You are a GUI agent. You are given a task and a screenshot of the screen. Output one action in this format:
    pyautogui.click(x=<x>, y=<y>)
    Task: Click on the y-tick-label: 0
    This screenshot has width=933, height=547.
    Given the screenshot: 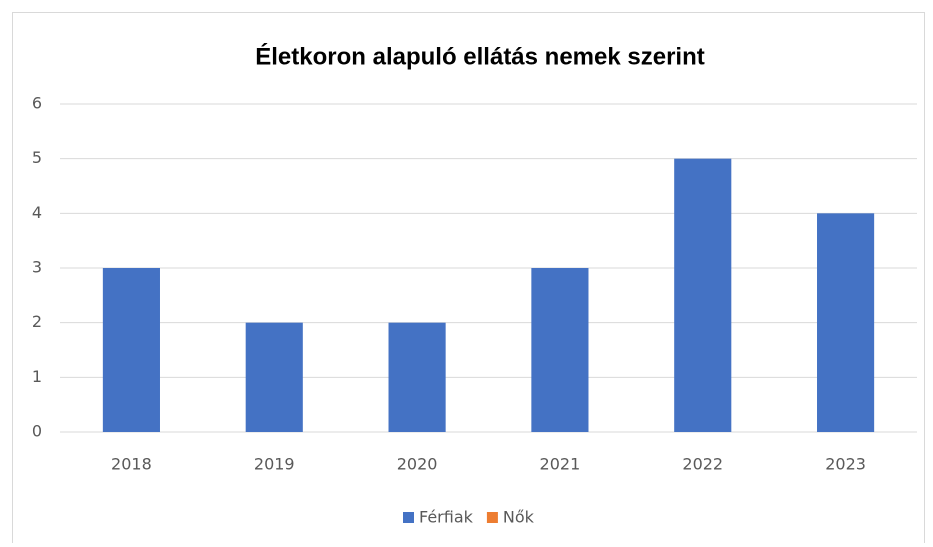 What is the action you would take?
    pyautogui.click(x=37, y=431)
    